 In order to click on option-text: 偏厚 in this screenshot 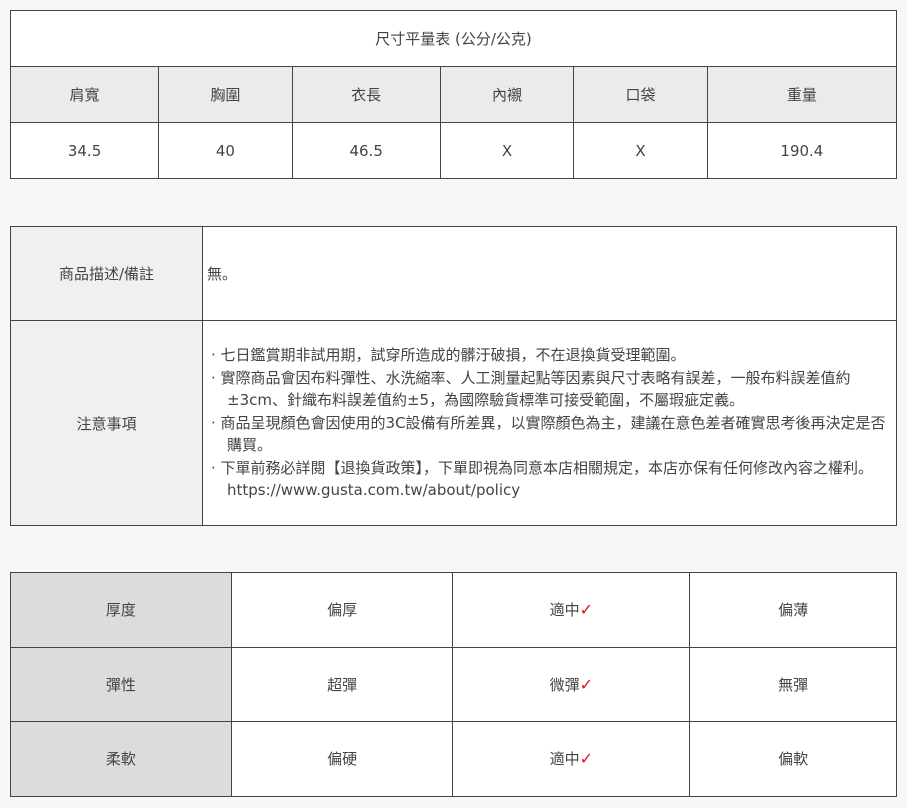, I will do `click(342, 610)`.